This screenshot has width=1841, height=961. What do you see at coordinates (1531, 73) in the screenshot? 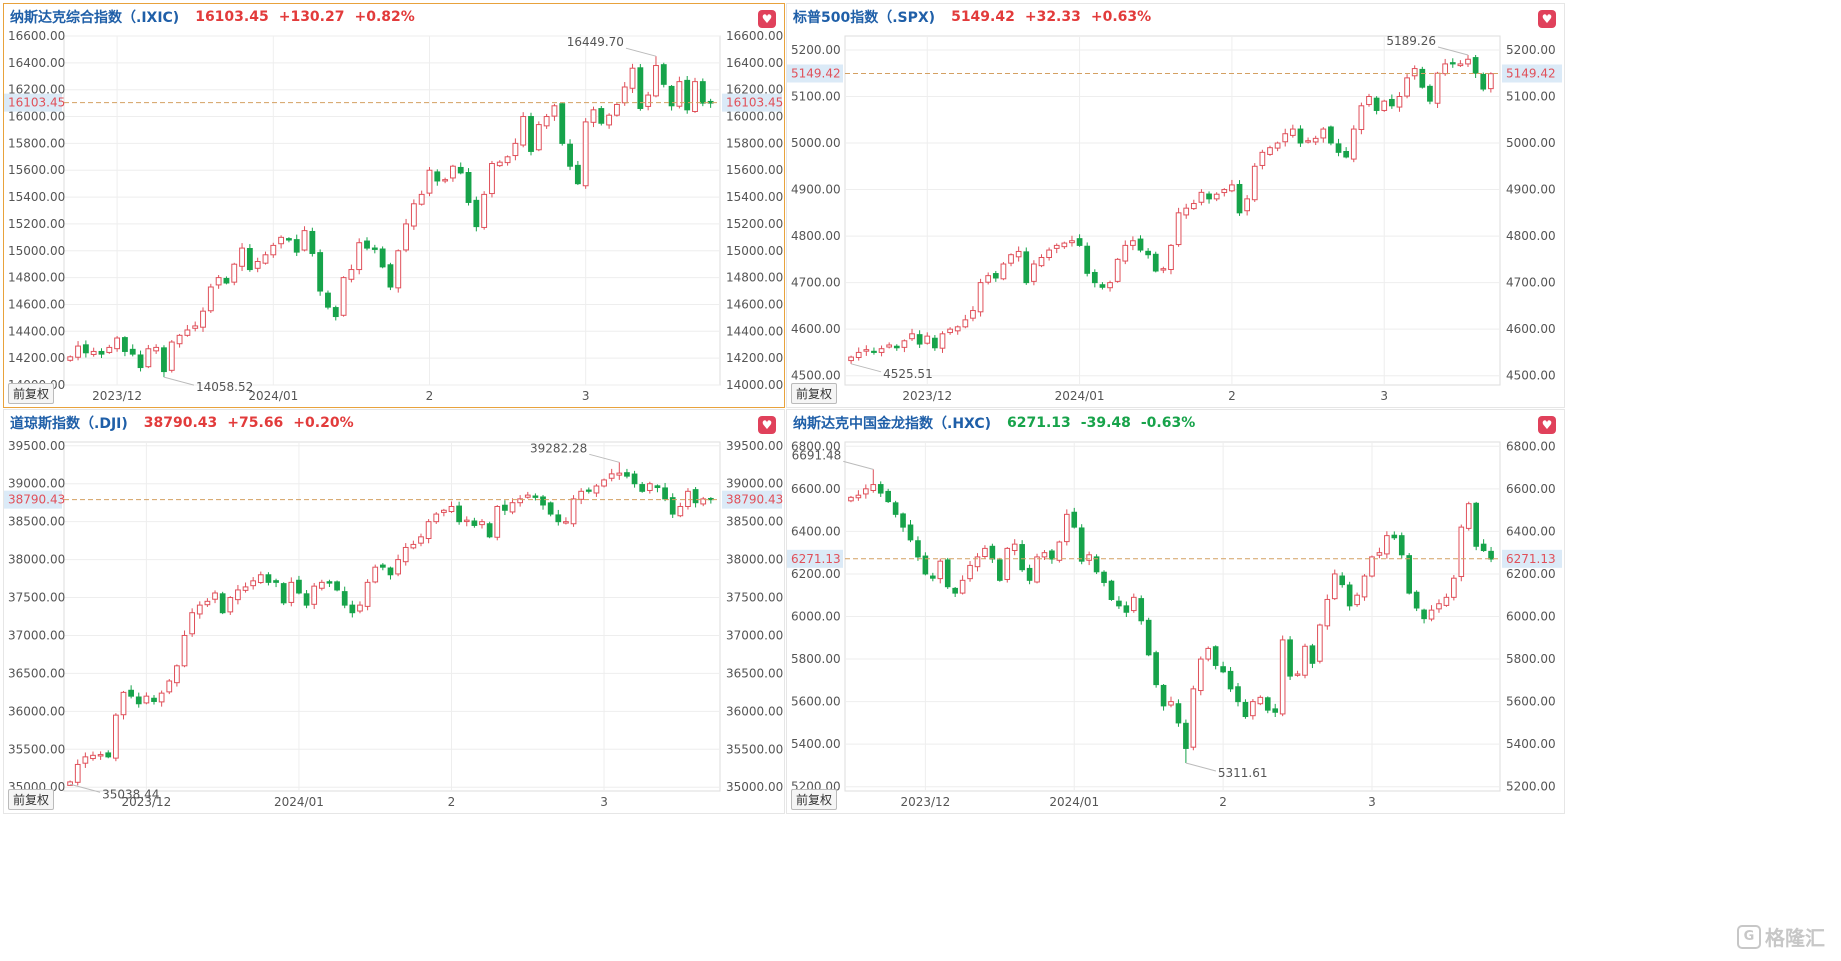
I see `current-price-label-right: 5149.42` at bounding box center [1531, 73].